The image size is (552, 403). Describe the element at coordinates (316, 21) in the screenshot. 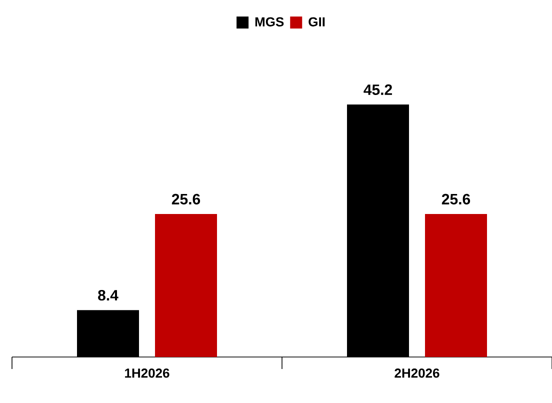

I see `legend-label: GII` at that location.